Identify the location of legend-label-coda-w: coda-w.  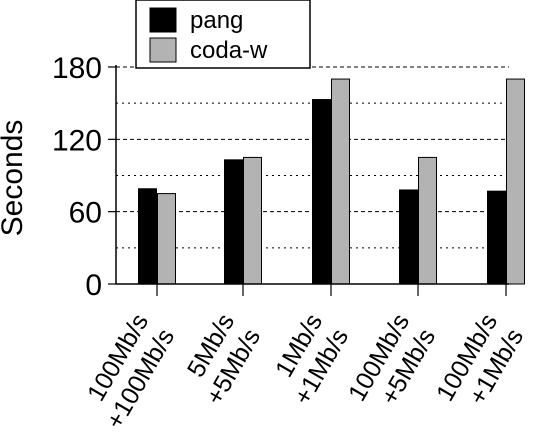
(229, 50).